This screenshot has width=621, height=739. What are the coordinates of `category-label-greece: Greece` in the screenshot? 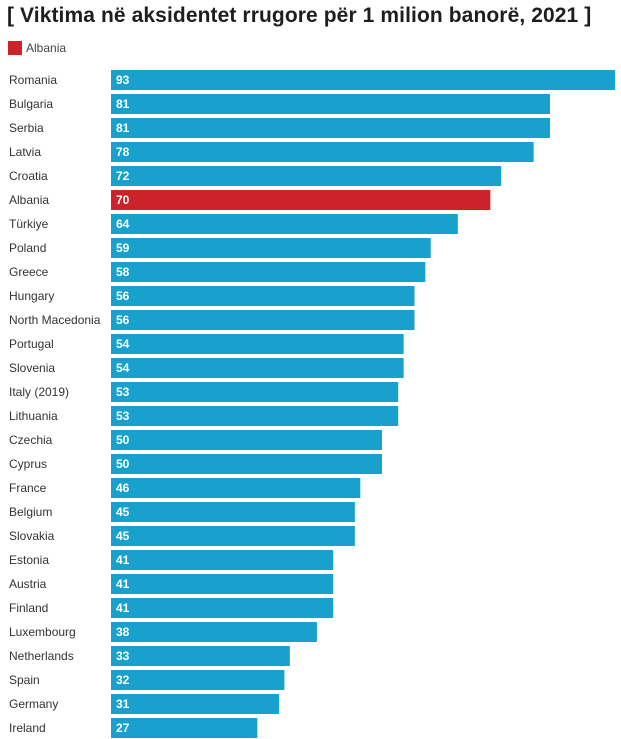 It's located at (29, 272).